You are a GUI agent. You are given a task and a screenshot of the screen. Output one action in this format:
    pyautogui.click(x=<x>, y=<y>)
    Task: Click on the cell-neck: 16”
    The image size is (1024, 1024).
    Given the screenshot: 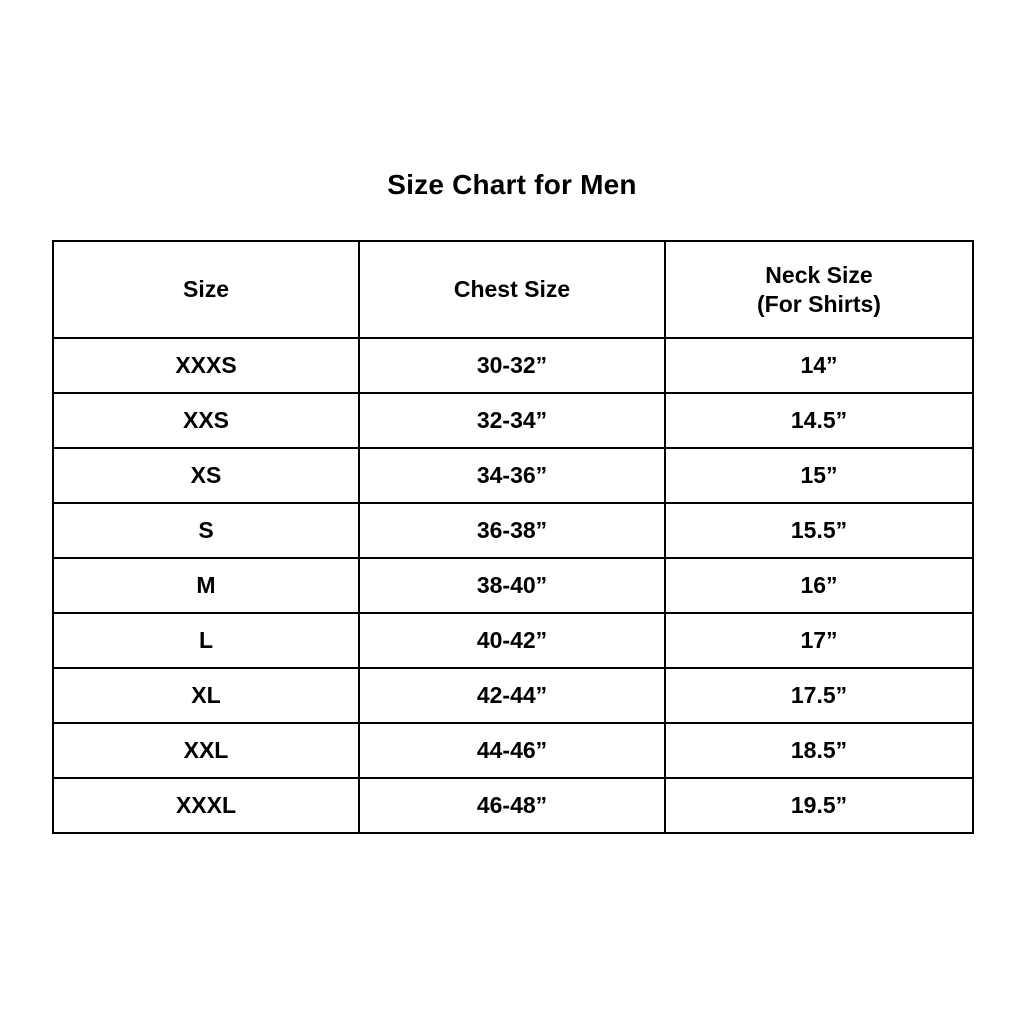 What is the action you would take?
    pyautogui.click(x=819, y=585)
    